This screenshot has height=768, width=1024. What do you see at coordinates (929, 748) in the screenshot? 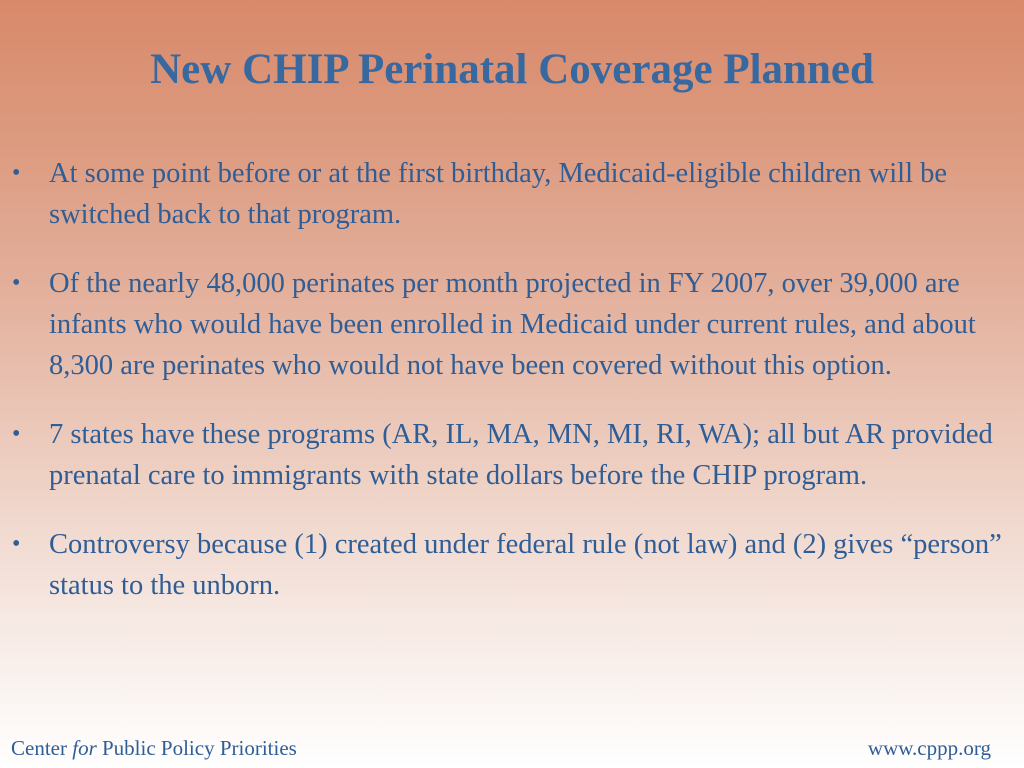
I see `footer-website: www.cppp.org` at bounding box center [929, 748].